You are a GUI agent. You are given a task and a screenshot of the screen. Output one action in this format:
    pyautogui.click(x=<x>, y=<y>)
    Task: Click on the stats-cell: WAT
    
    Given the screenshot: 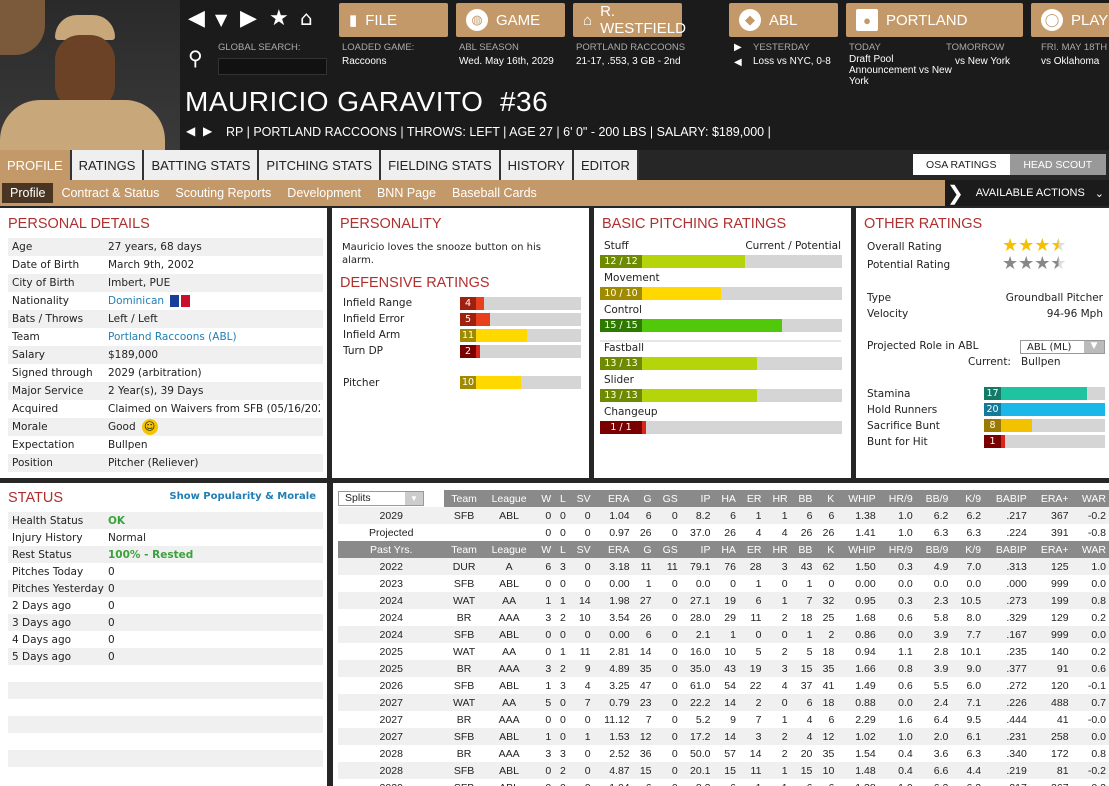 What is the action you would take?
    pyautogui.click(x=464, y=600)
    